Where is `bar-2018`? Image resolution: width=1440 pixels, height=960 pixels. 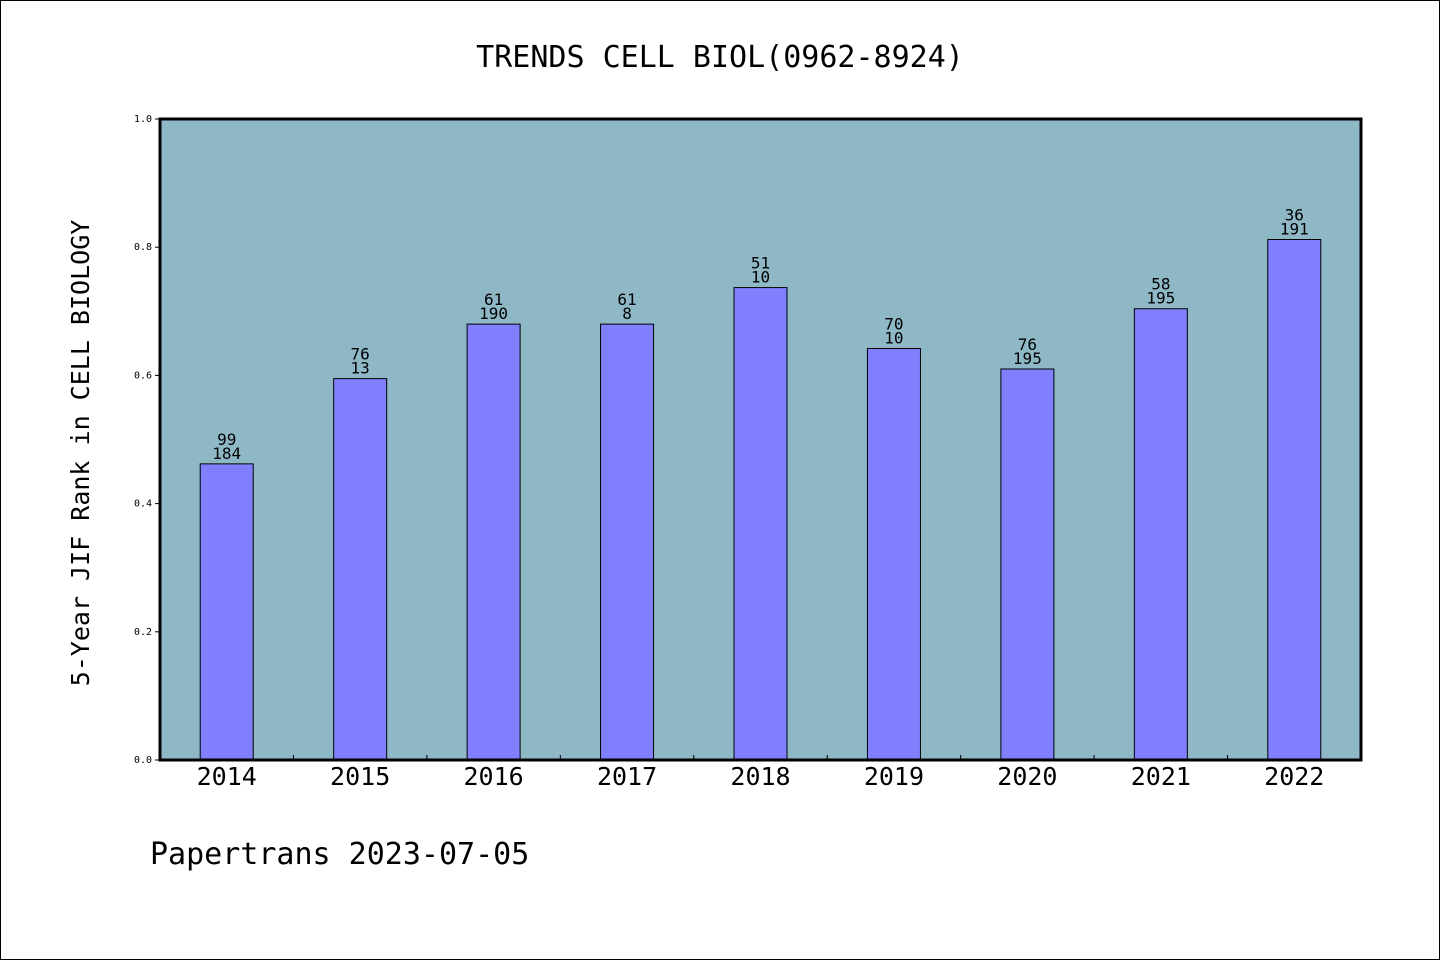 bar-2018 is located at coordinates (760, 524).